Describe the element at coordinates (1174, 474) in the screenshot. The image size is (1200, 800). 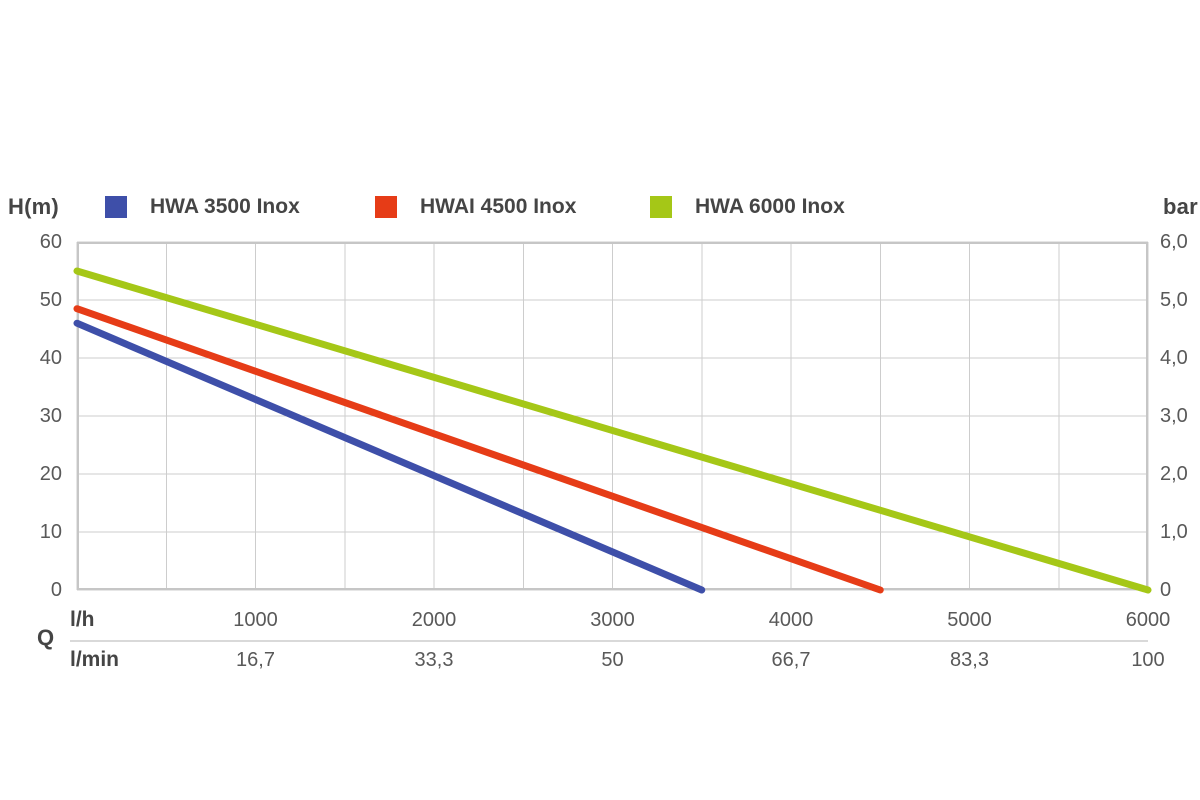
I see `y-right-tick-label: 2,0` at that location.